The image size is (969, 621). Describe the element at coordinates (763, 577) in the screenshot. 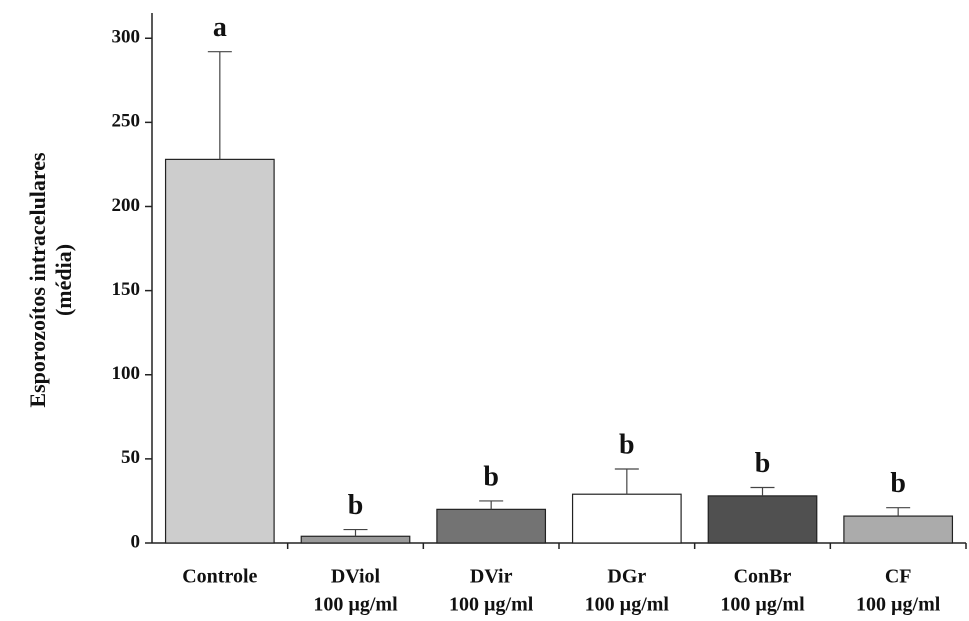

I see `x-tick-label: ConBr` at that location.